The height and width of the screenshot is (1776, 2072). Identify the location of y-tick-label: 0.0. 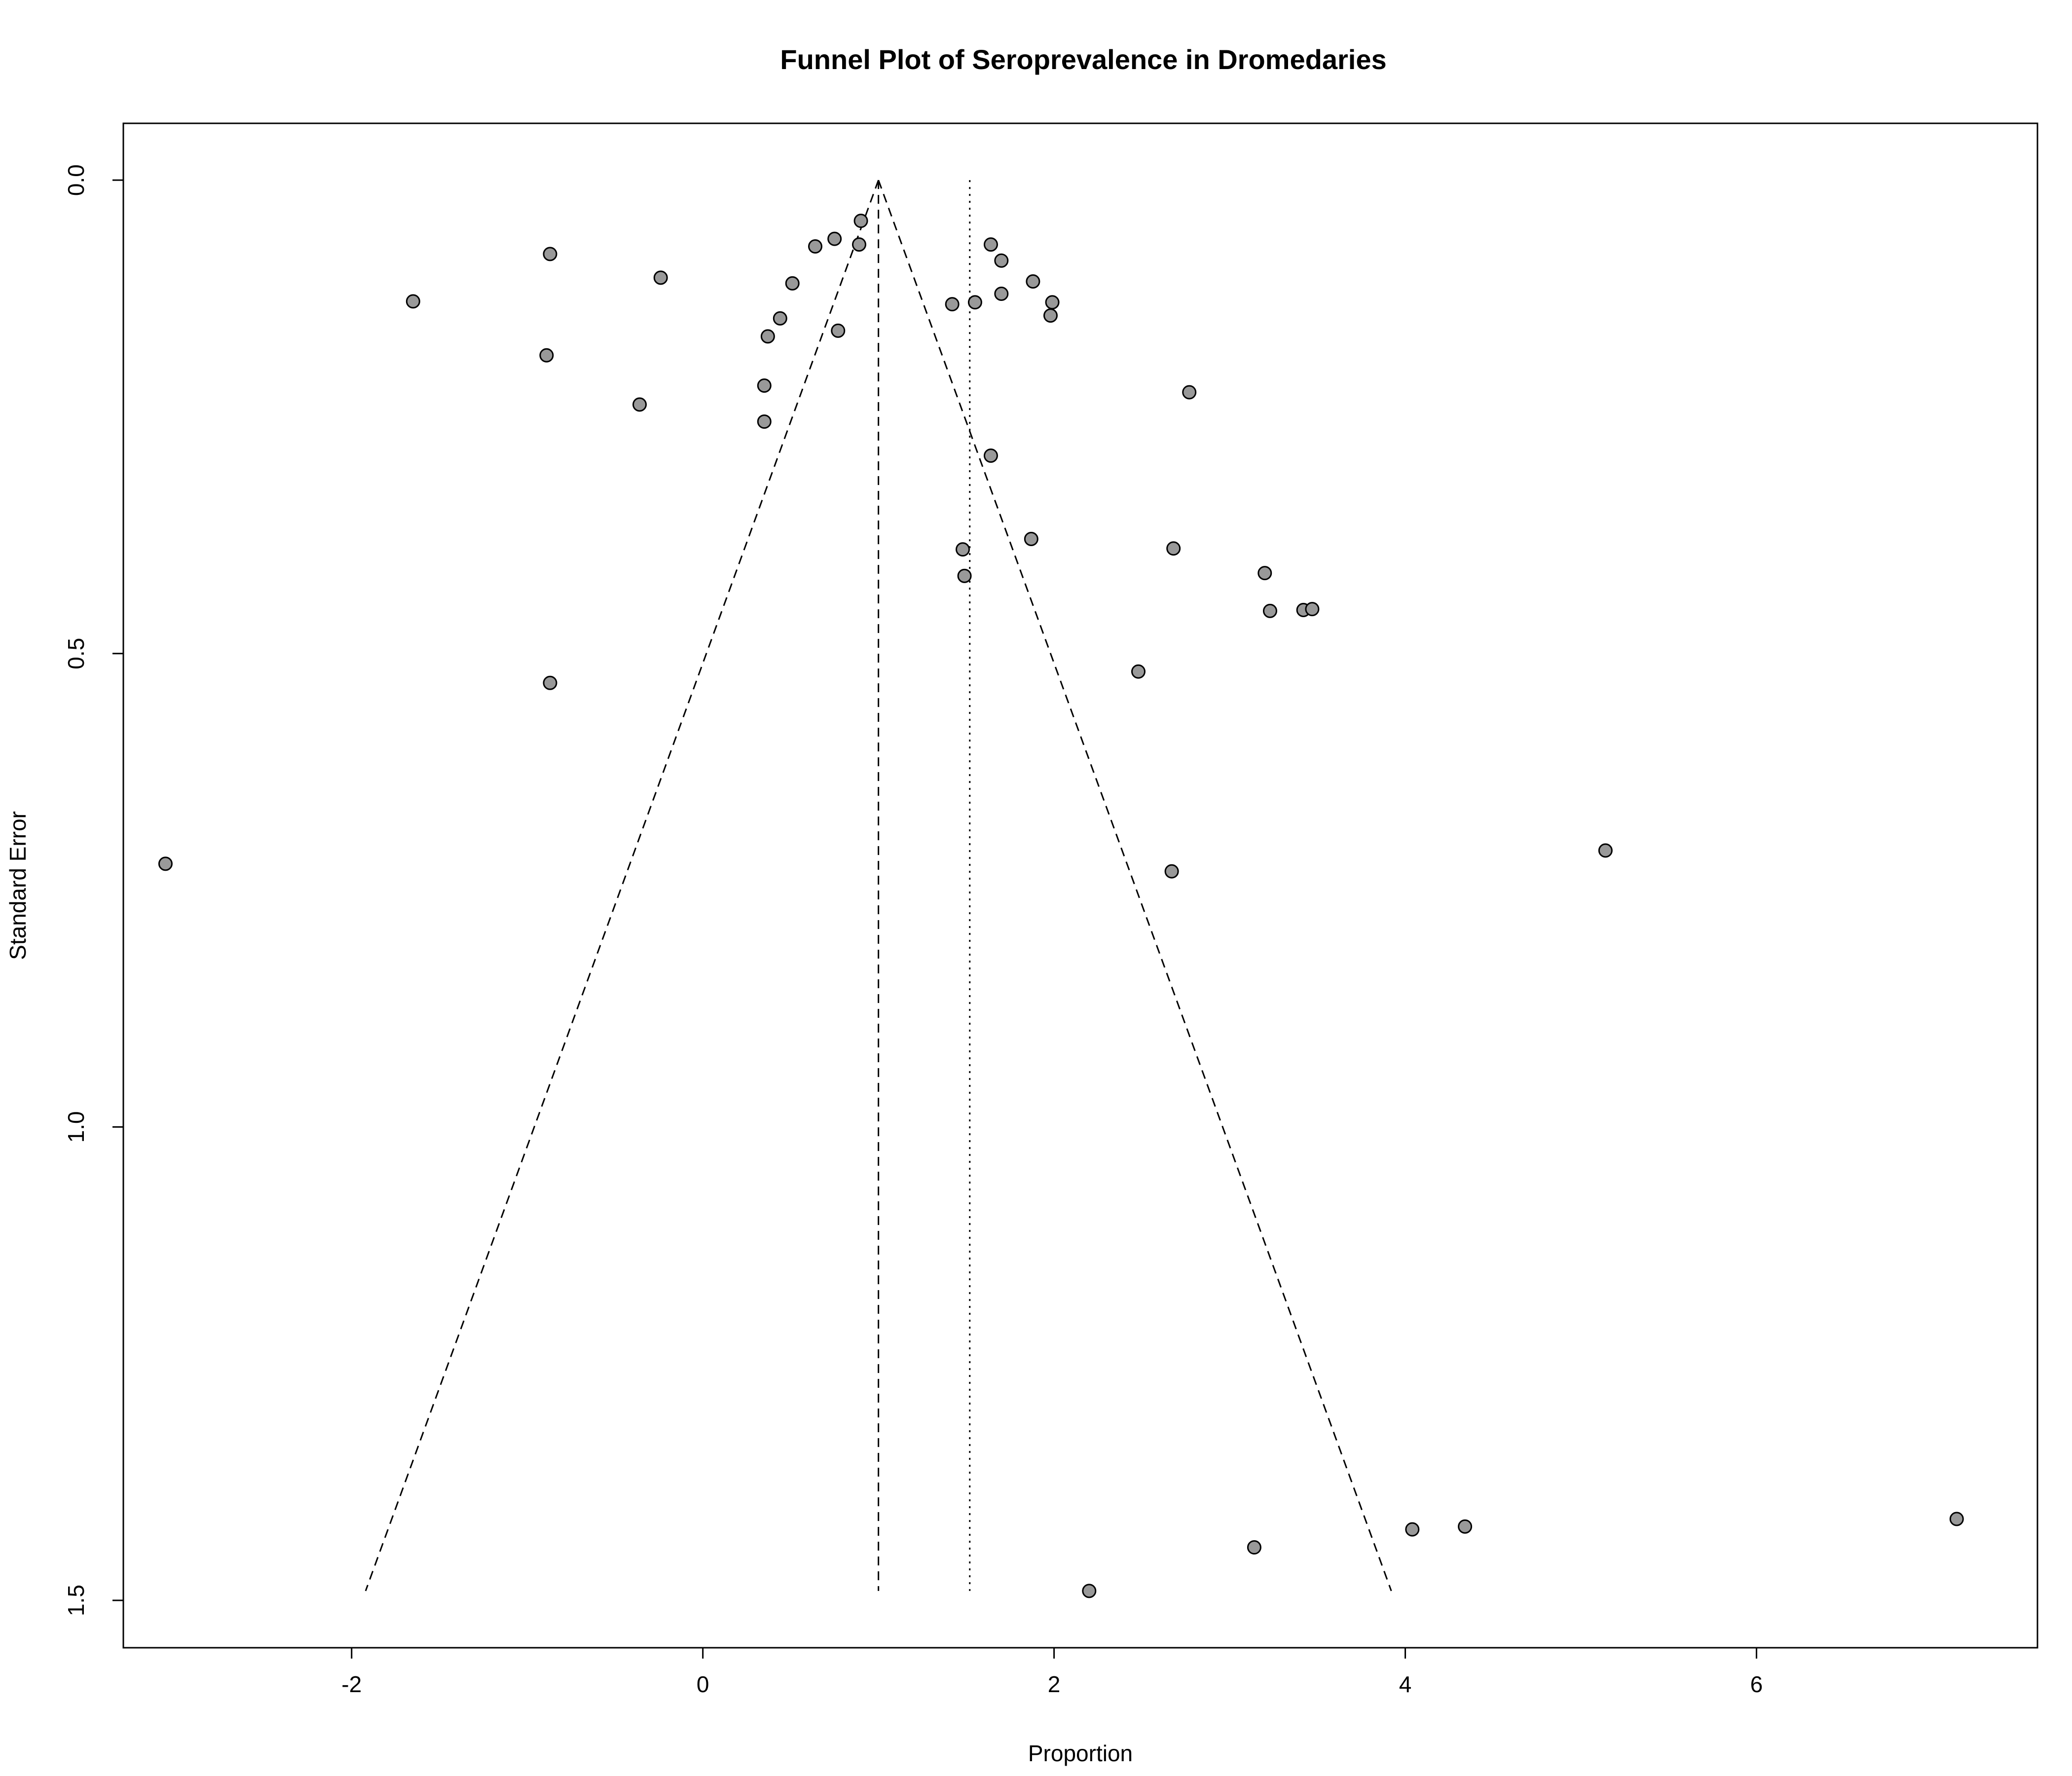
(76, 180).